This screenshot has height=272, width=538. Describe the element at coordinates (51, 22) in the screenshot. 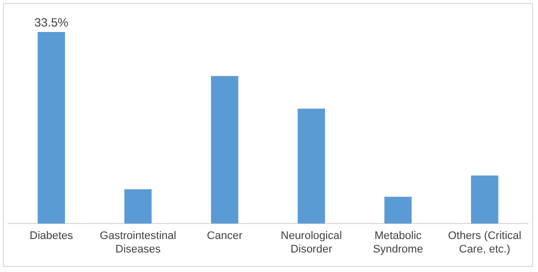

I see `data-label: 33.5%` at that location.